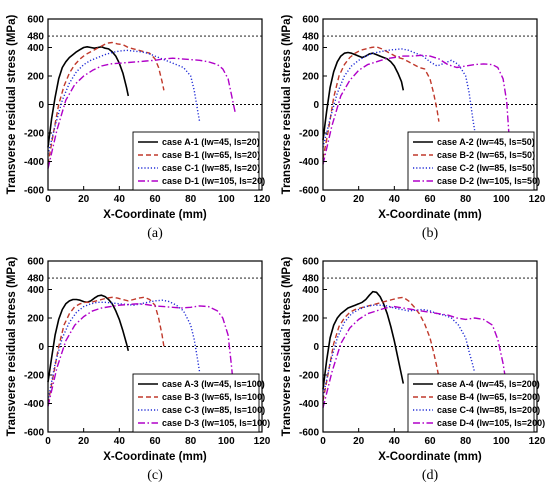 This screenshot has height=484, width=550. What do you see at coordinates (488, 384) in the screenshot?
I see `legend-label: case A-4 (lw=45, ls=200)` at bounding box center [488, 384].